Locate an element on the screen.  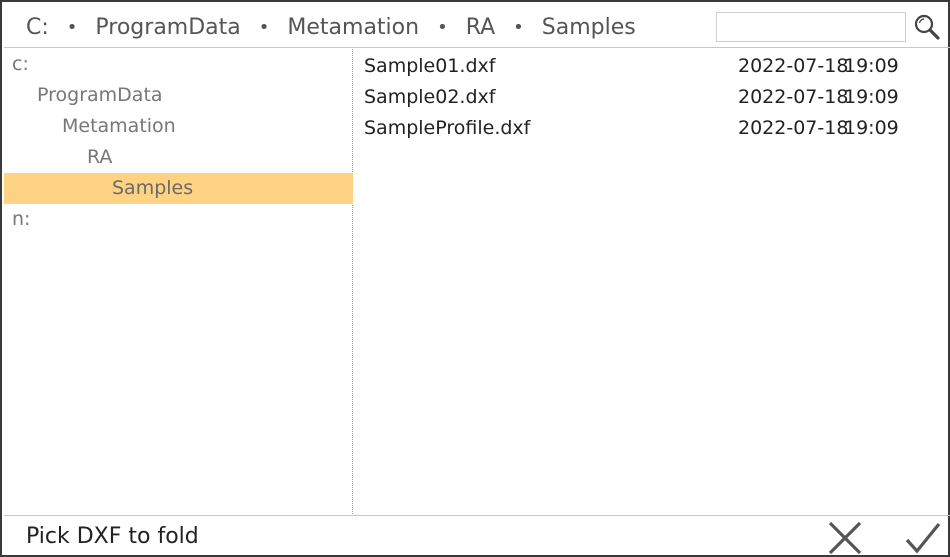
close-icon is located at coordinates (845, 538).